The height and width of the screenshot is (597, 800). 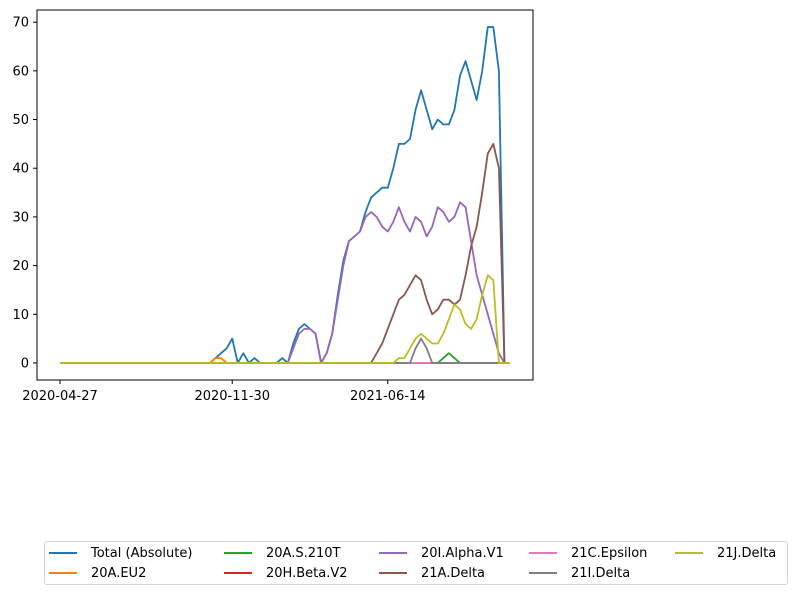 I want to click on y-tick-label: 30, so click(x=20, y=217).